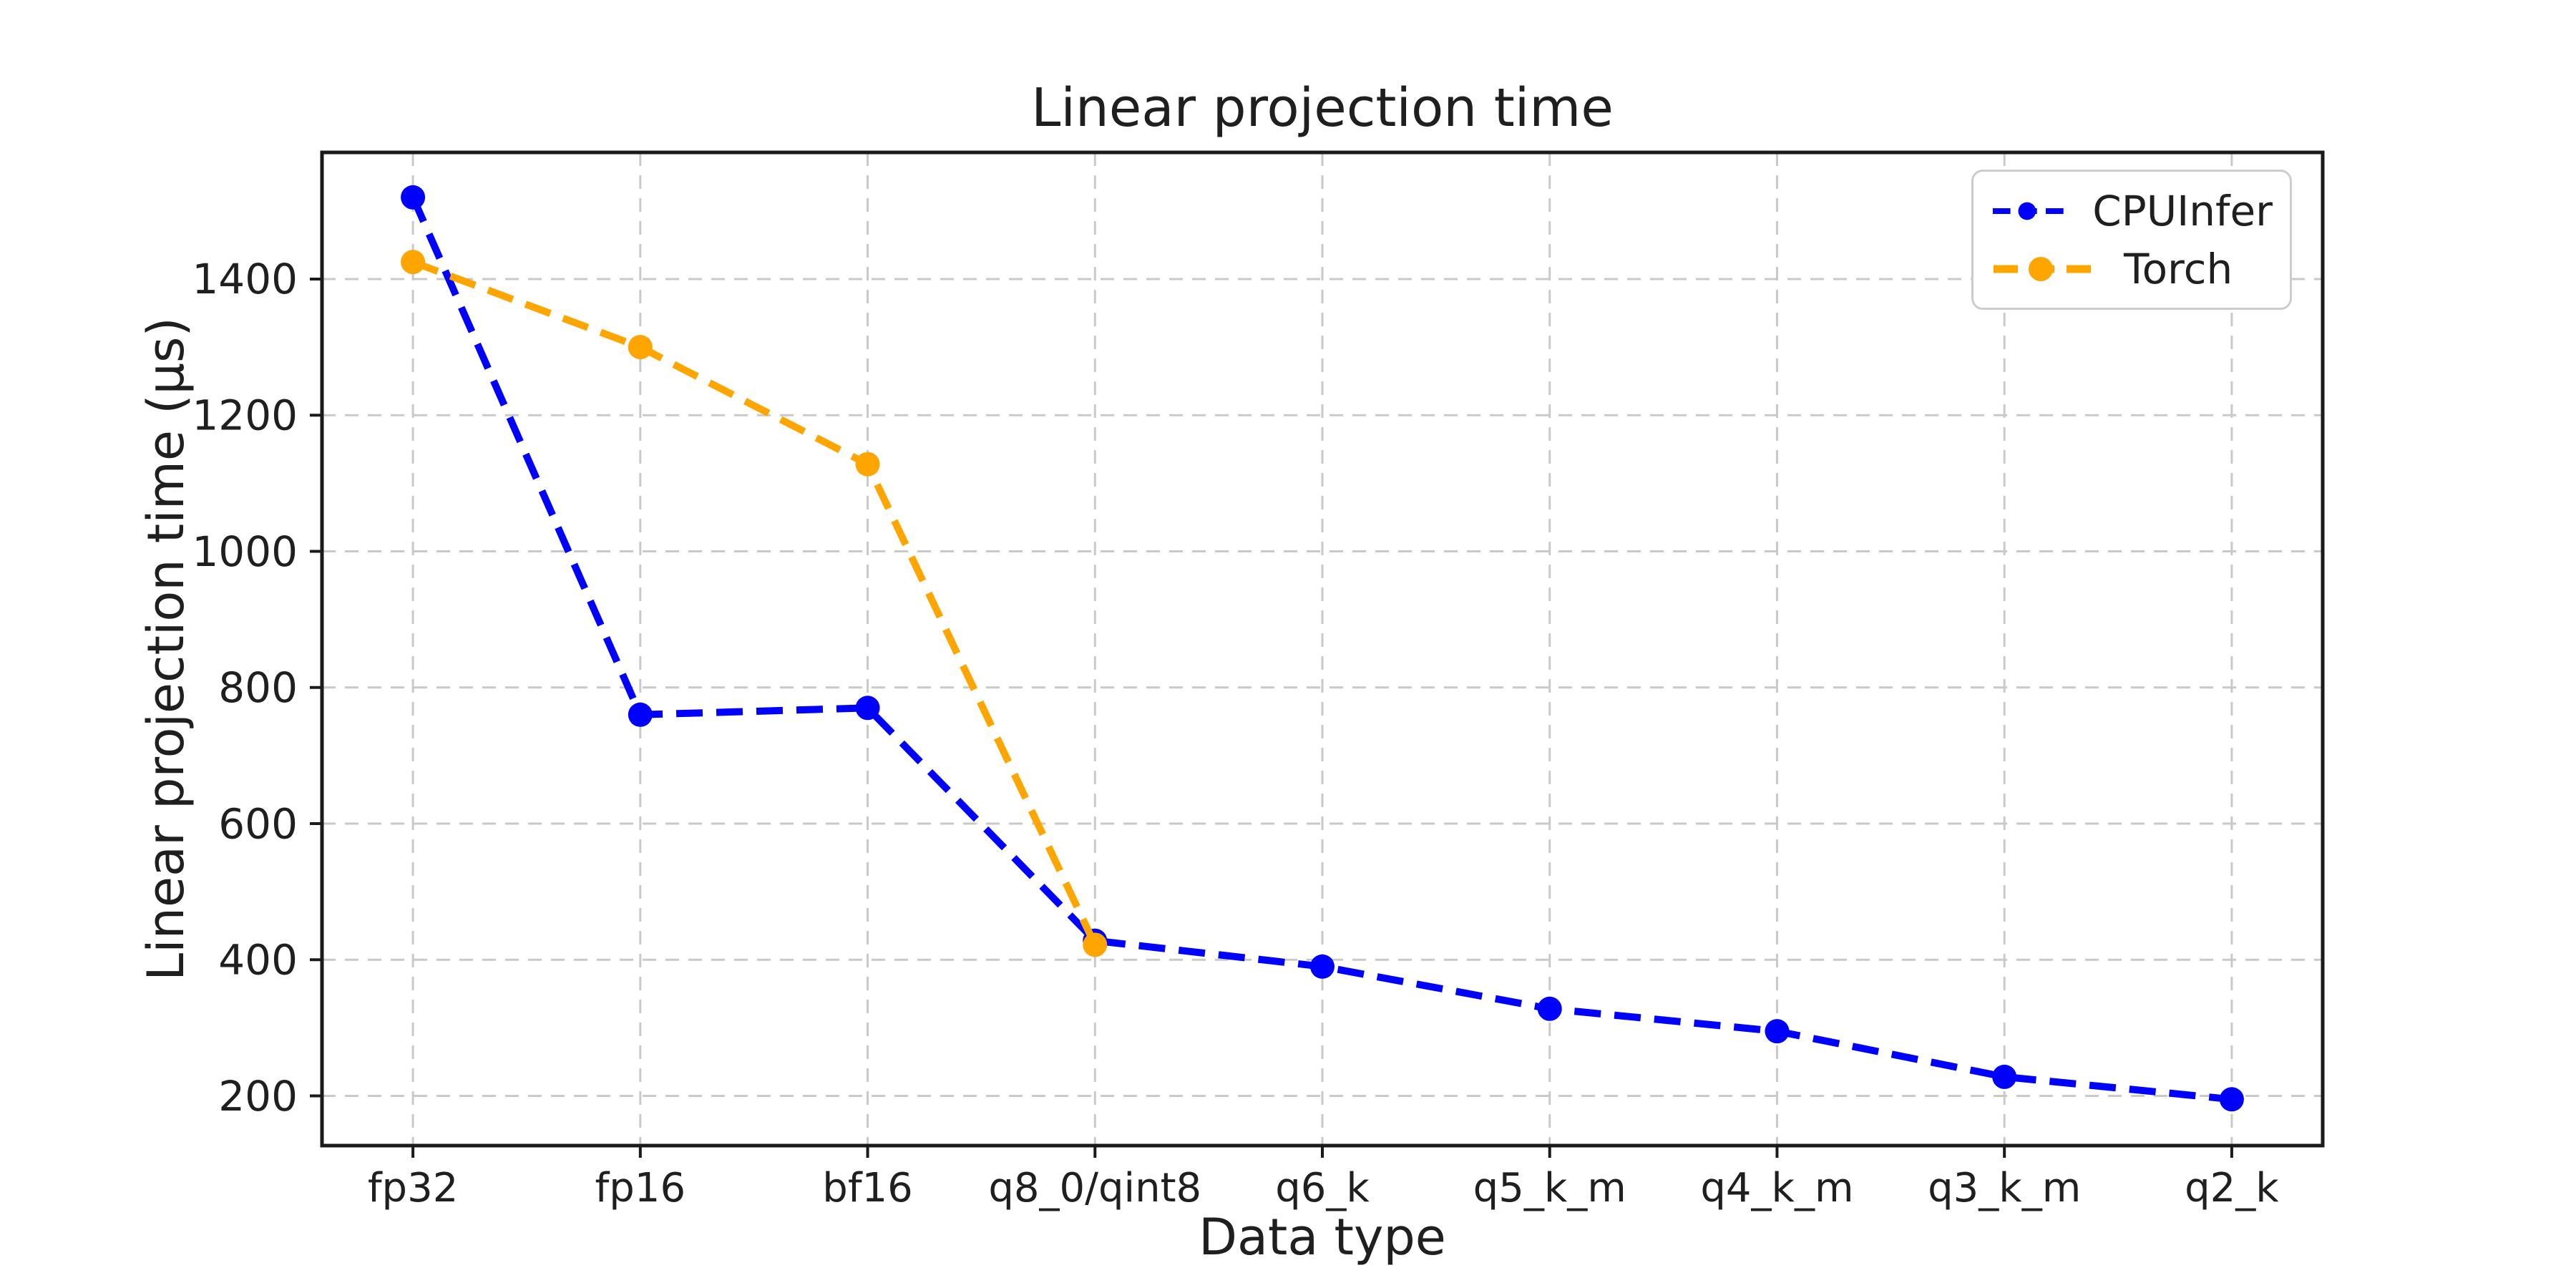  I want to click on x-tick-label: q4_k_m, so click(1776, 1188).